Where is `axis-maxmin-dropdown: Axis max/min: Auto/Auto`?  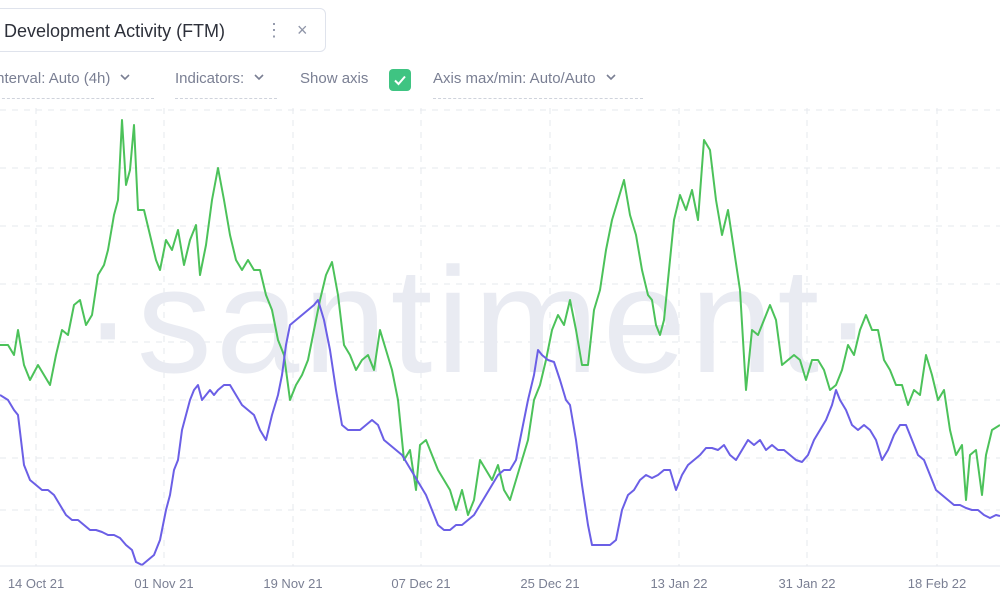
axis-maxmin-dropdown: Axis max/min: Auto/Auto is located at coordinates (538, 84).